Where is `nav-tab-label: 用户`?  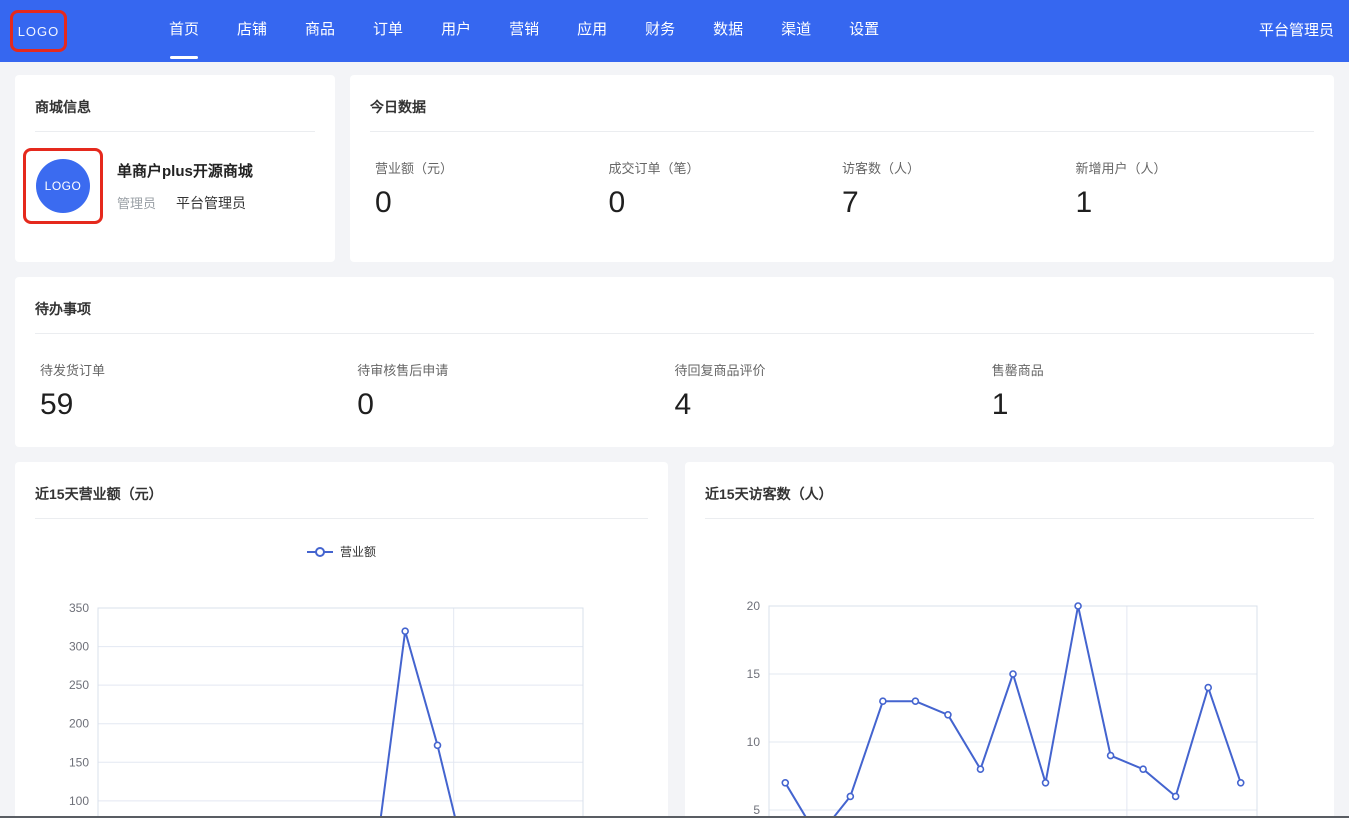
nav-tab-label: 用户 is located at coordinates (456, 29).